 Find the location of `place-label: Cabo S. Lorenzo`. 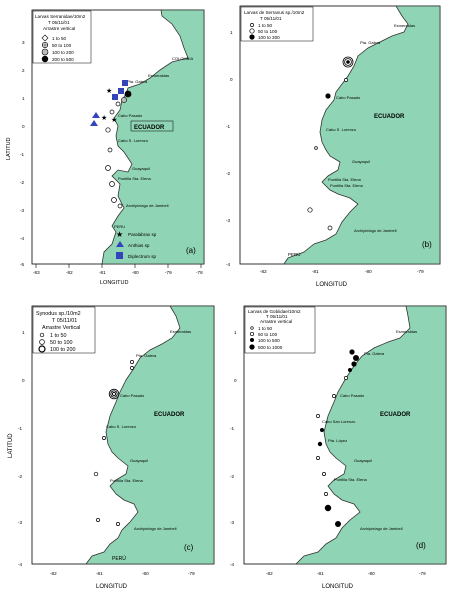

place-label: Cabo S. Lorenzo is located at coordinates (341, 129).